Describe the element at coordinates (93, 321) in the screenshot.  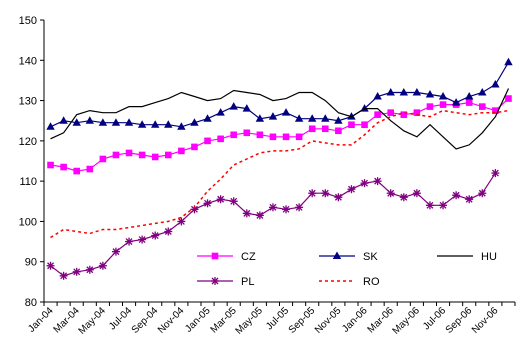
I see `x-tick-label: May-04` at that location.